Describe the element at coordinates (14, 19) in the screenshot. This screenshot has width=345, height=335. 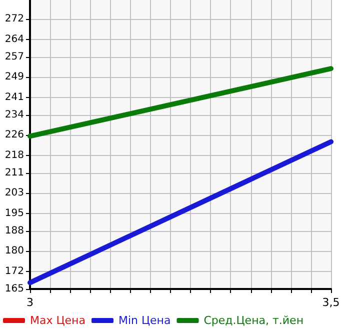
I see `y-tick-label: 272` at that location.